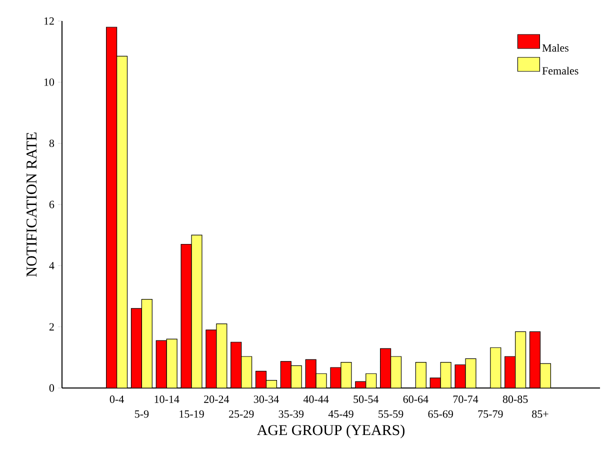 This screenshot has height=458, width=604. Describe the element at coordinates (291, 414) in the screenshot. I see `x-tick-label: 35-39` at that location.